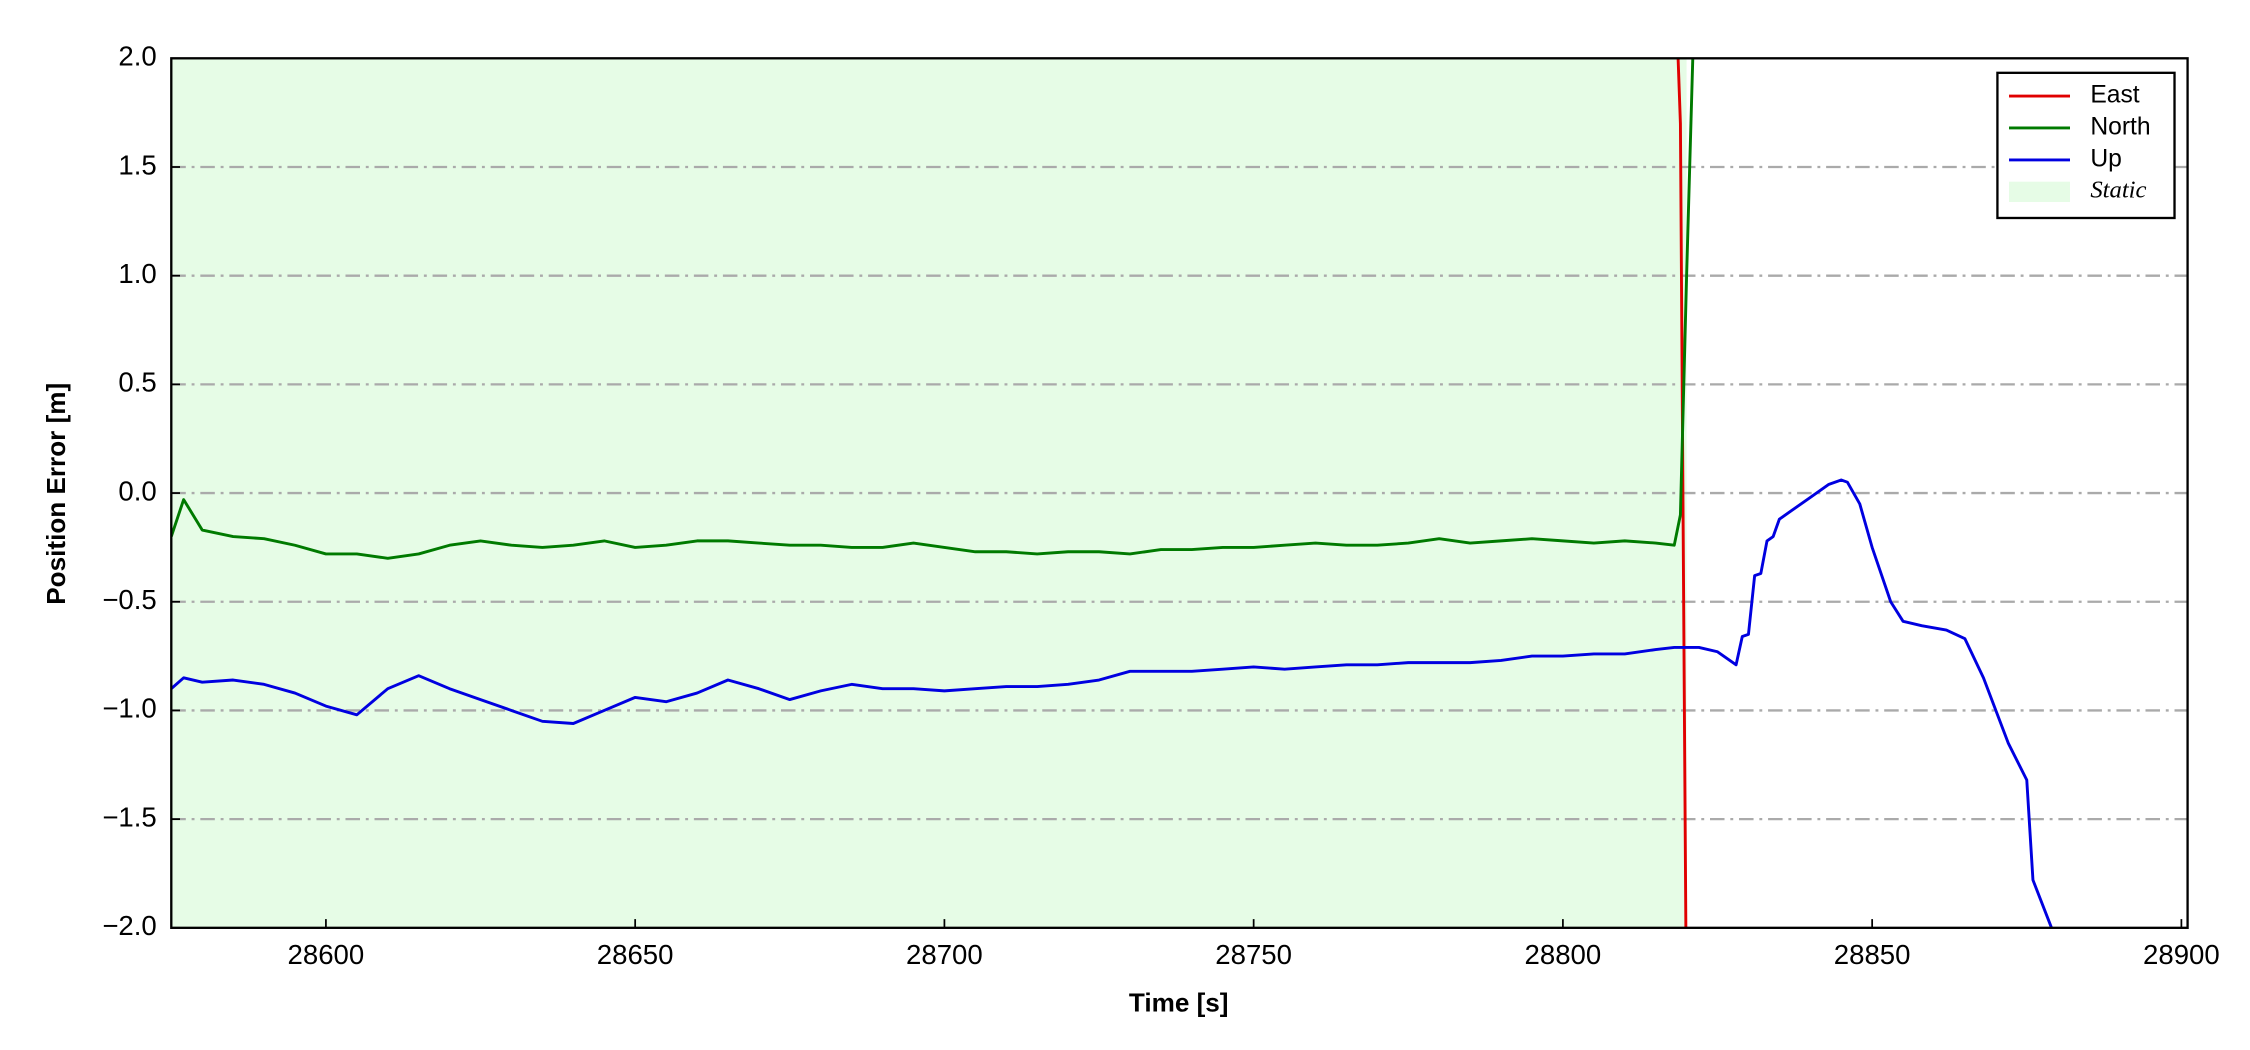 The width and height of the screenshot is (2250, 1050). I want to click on x-tick-label: 28650, so click(635, 954).